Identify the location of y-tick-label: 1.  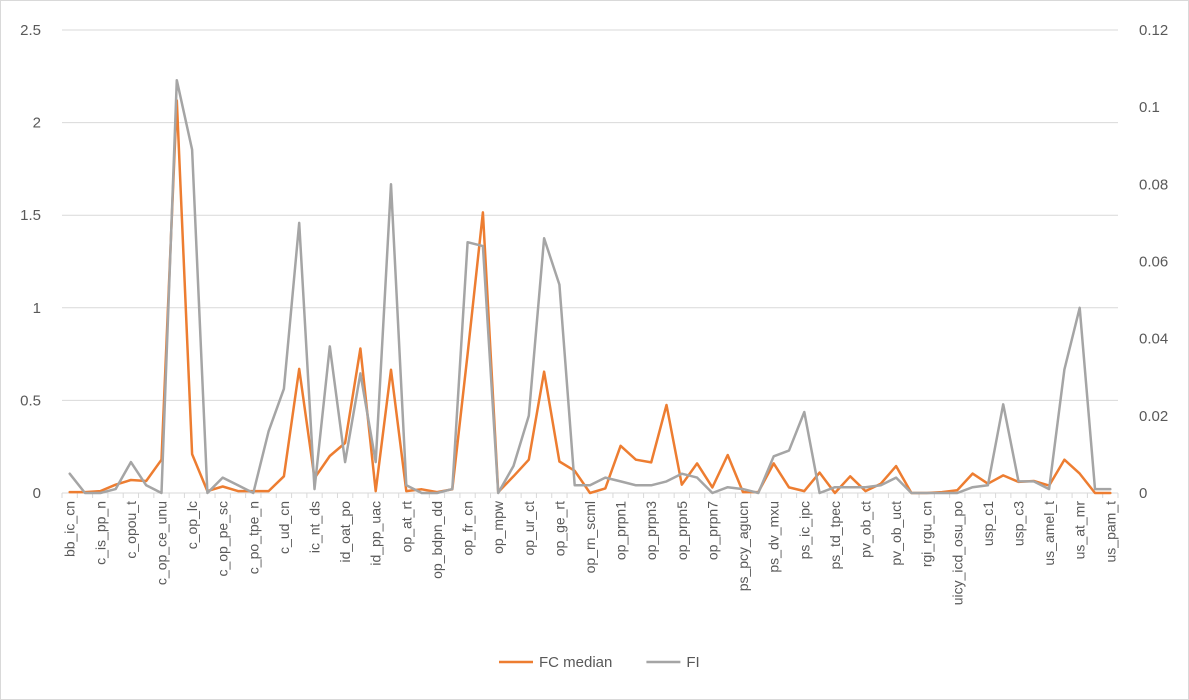
(37, 308).